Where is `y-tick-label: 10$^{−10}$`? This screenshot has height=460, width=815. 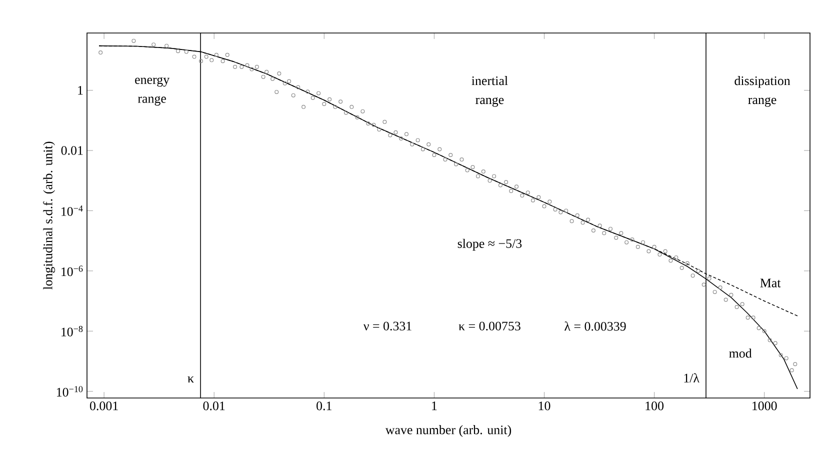 y-tick-label: 10$^{−10}$ is located at coordinates (69, 391).